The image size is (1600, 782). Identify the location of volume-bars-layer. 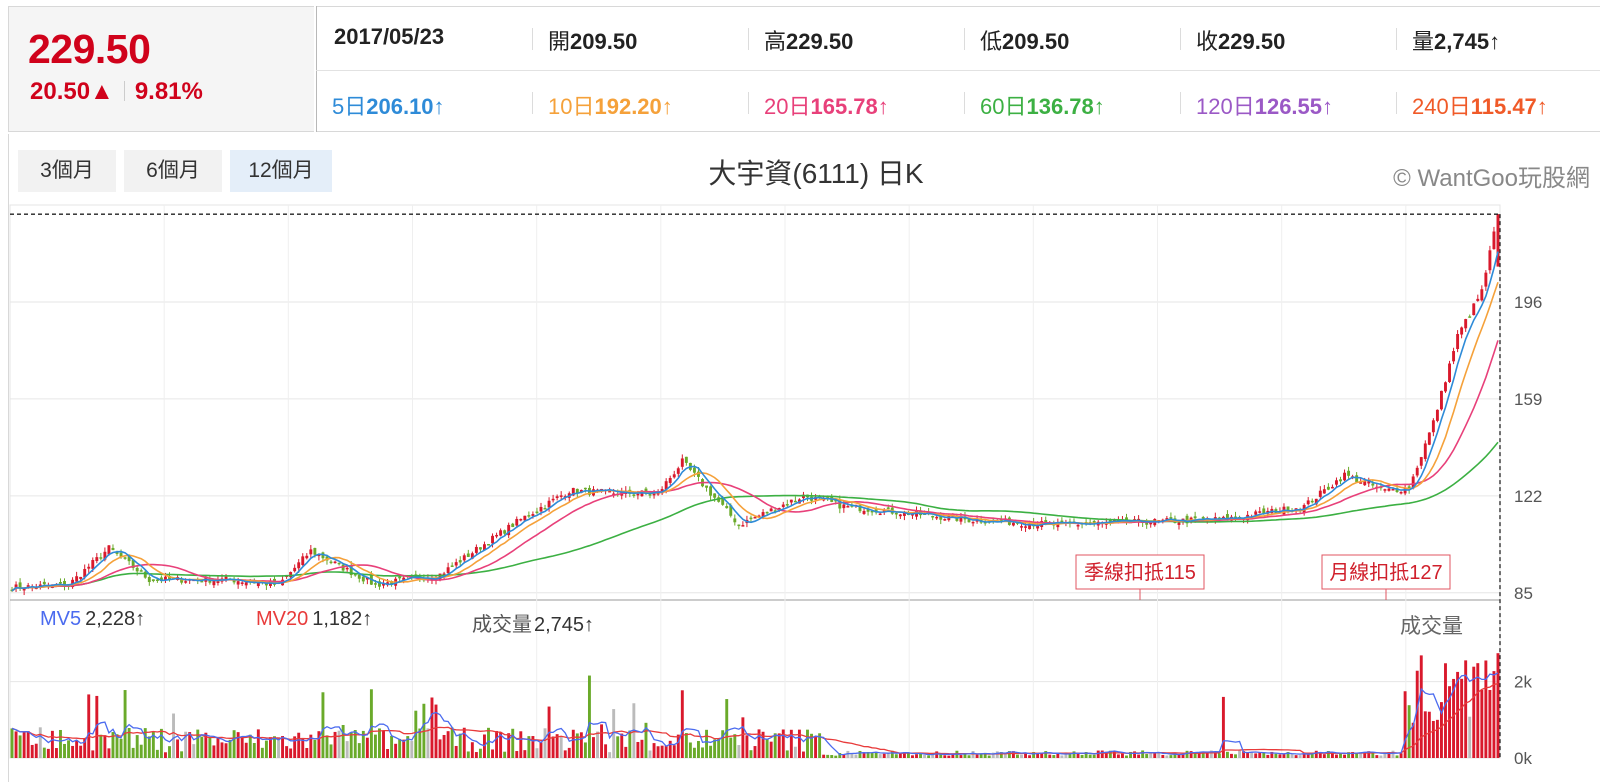
(755, 705).